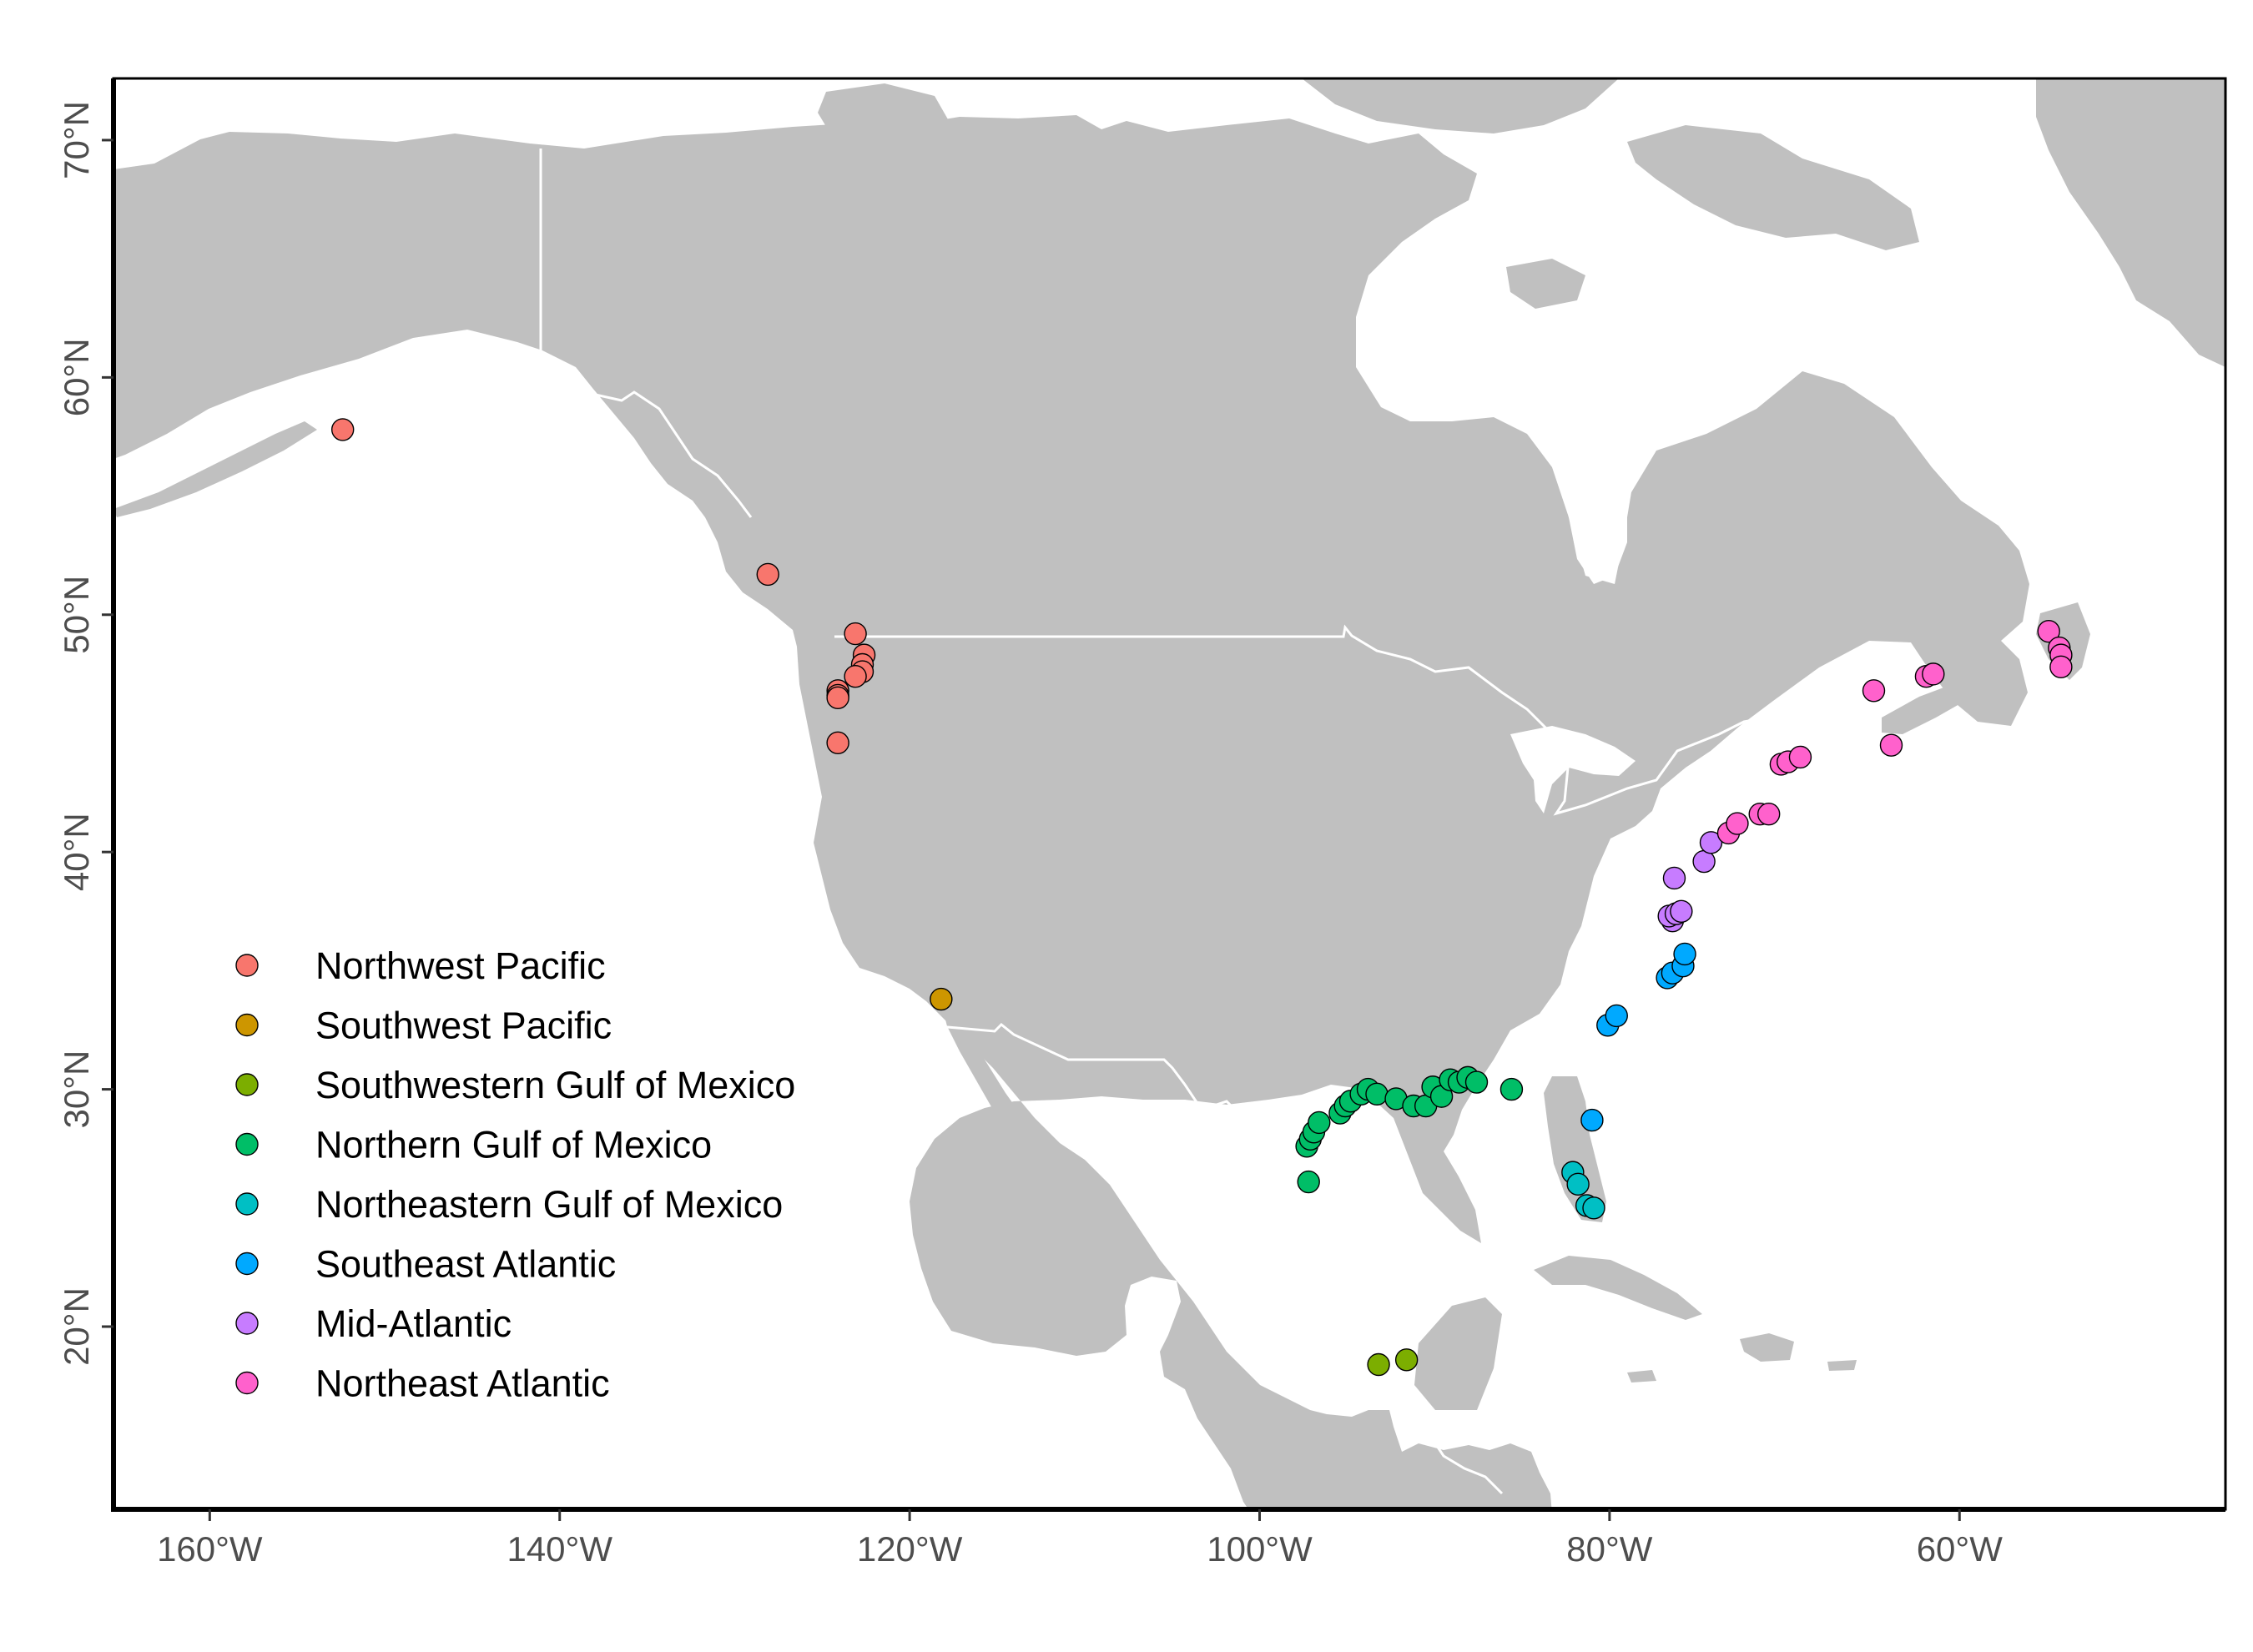 This screenshot has width=2253, height=1652. What do you see at coordinates (210, 1549) in the screenshot?
I see `x-tick-label: 160°W` at bounding box center [210, 1549].